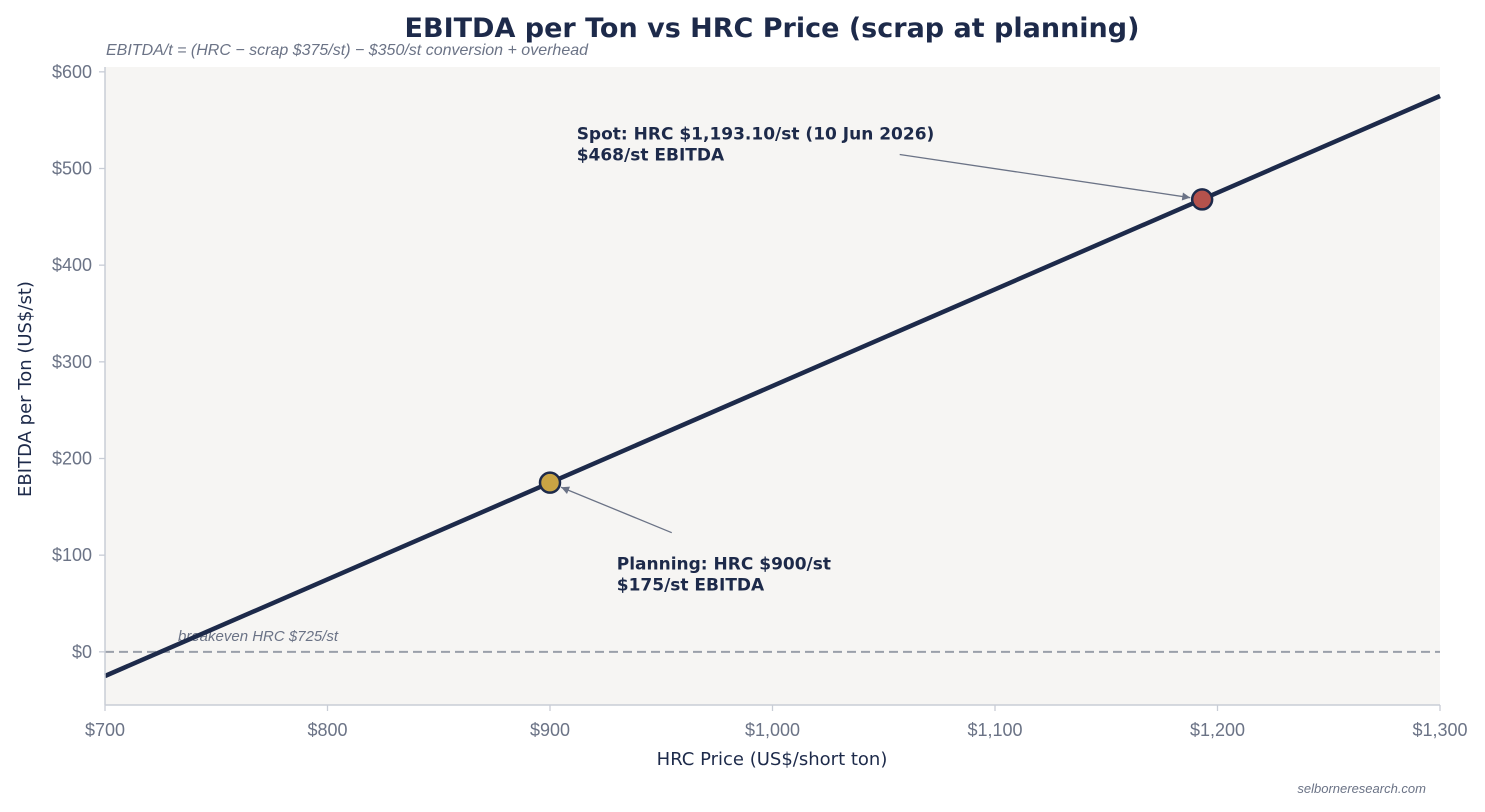 The height and width of the screenshot is (812, 1485). What do you see at coordinates (724, 565) in the screenshot?
I see `annotation-0-line-0: Planning: HRC $900/st` at bounding box center [724, 565].